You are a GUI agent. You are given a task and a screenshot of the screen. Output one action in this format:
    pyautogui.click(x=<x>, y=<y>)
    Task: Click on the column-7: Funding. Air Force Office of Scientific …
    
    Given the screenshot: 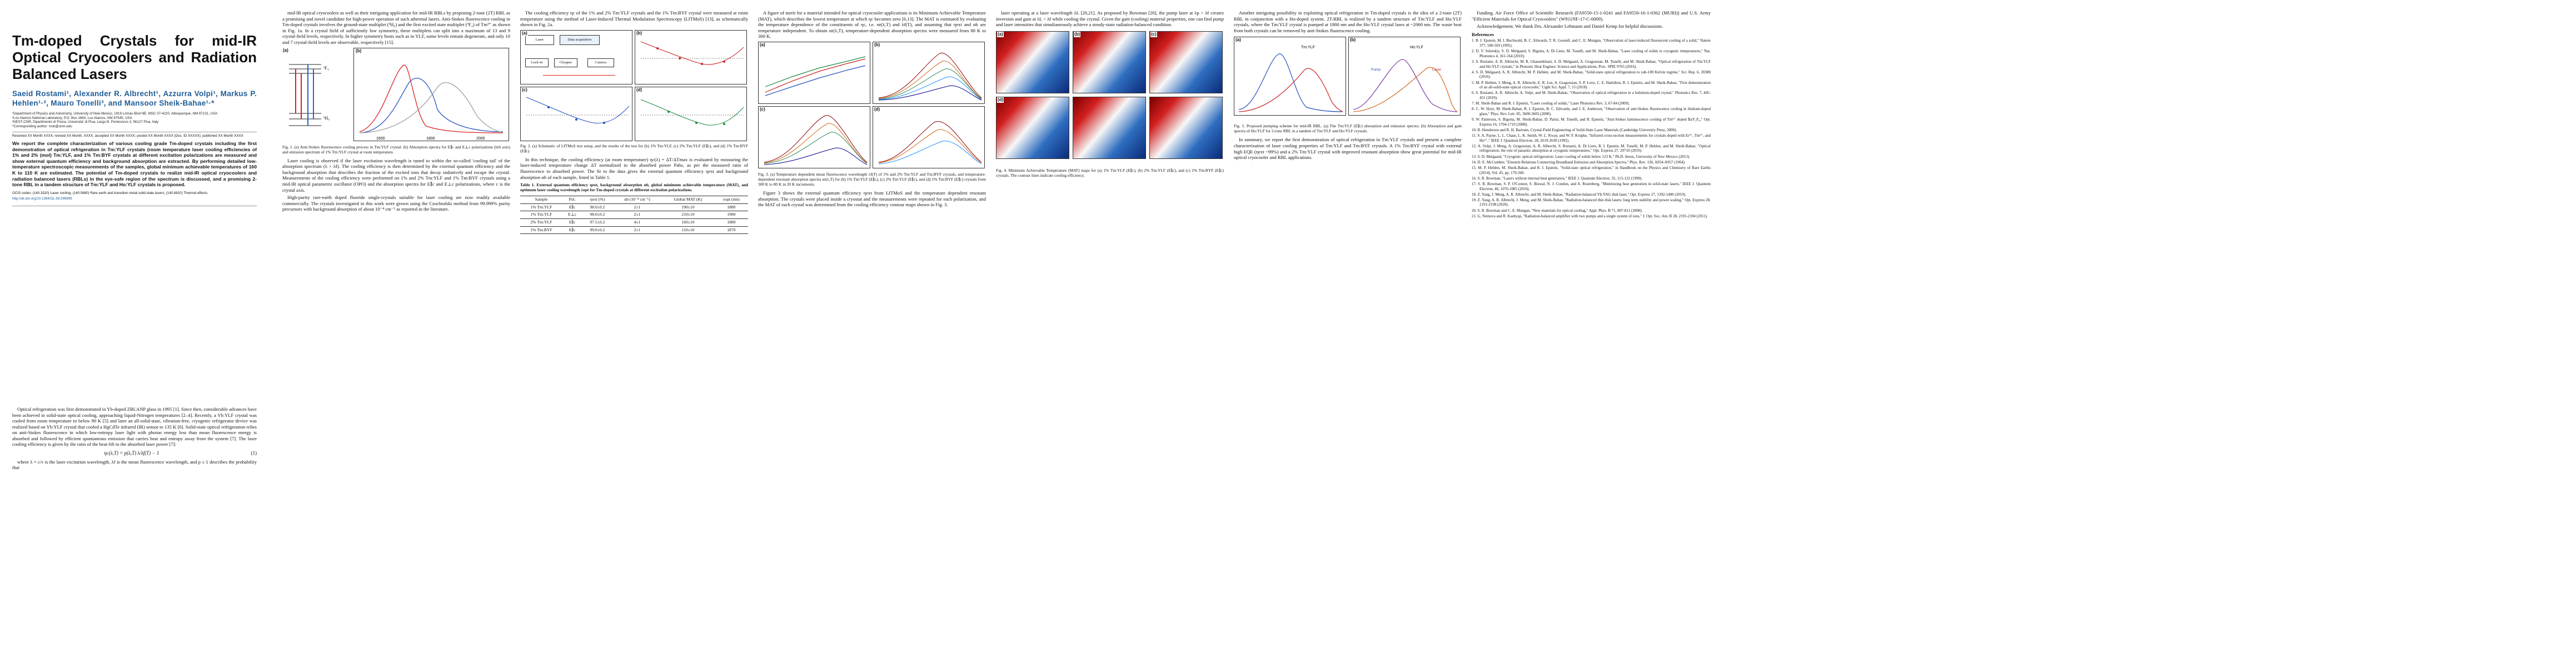 What is the action you would take?
    pyautogui.click(x=1591, y=115)
    